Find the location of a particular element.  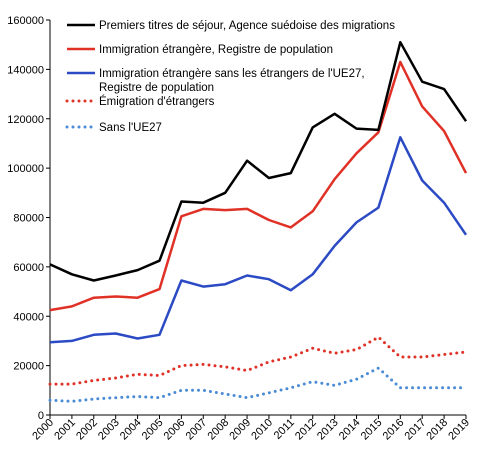

x-tick-label: 2019 is located at coordinates (459, 430).